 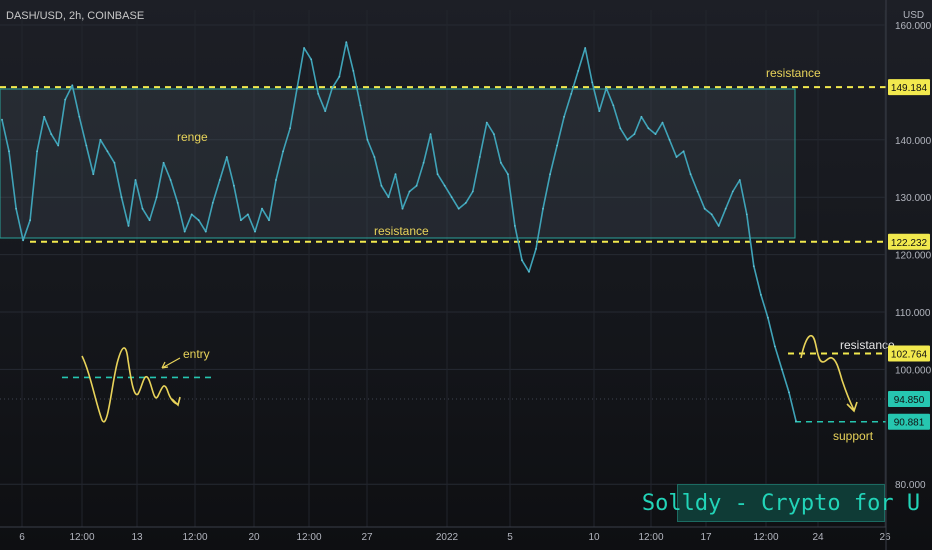 I want to click on price-tag-label: 94.850, so click(x=909, y=400).